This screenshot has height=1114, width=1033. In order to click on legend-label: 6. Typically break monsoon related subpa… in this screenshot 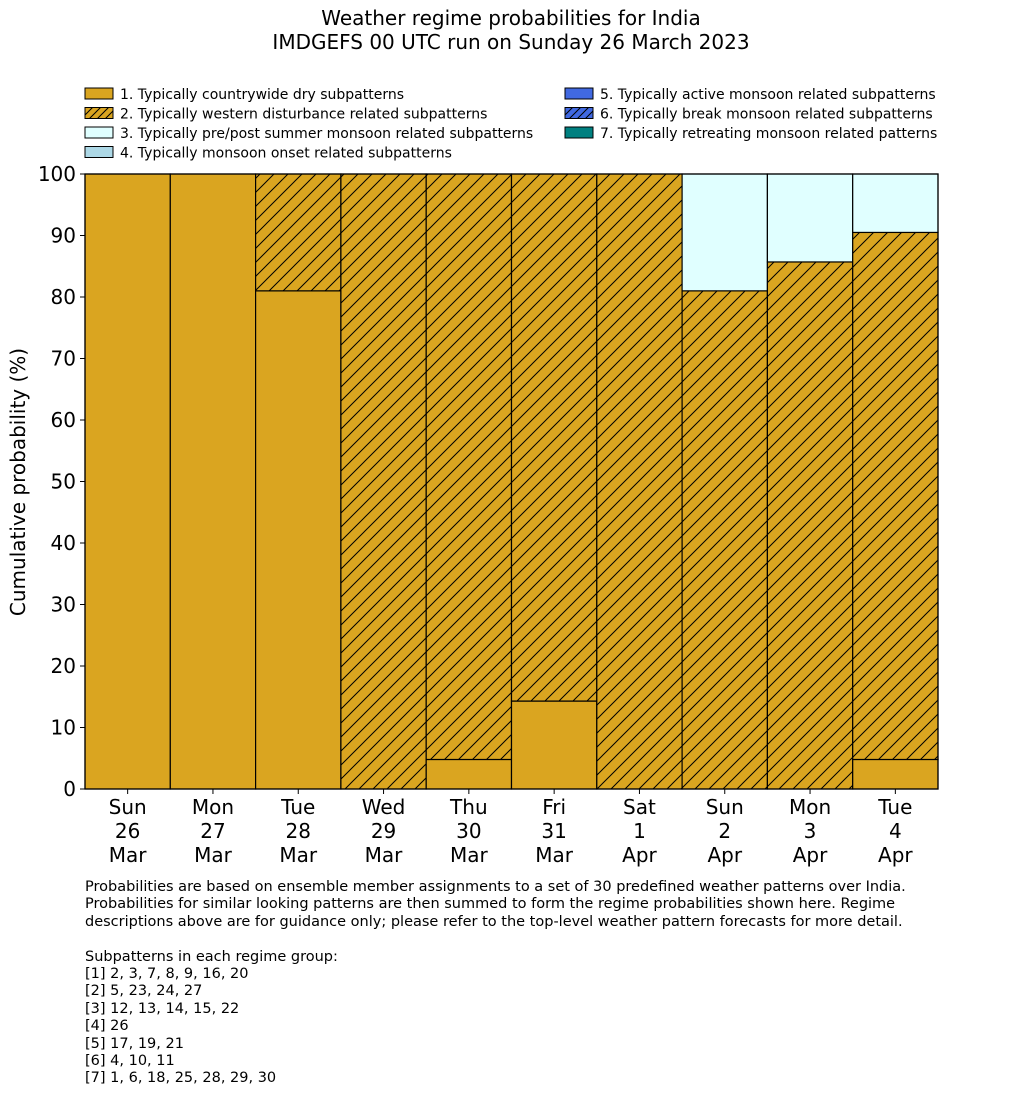, I will do `click(766, 115)`.